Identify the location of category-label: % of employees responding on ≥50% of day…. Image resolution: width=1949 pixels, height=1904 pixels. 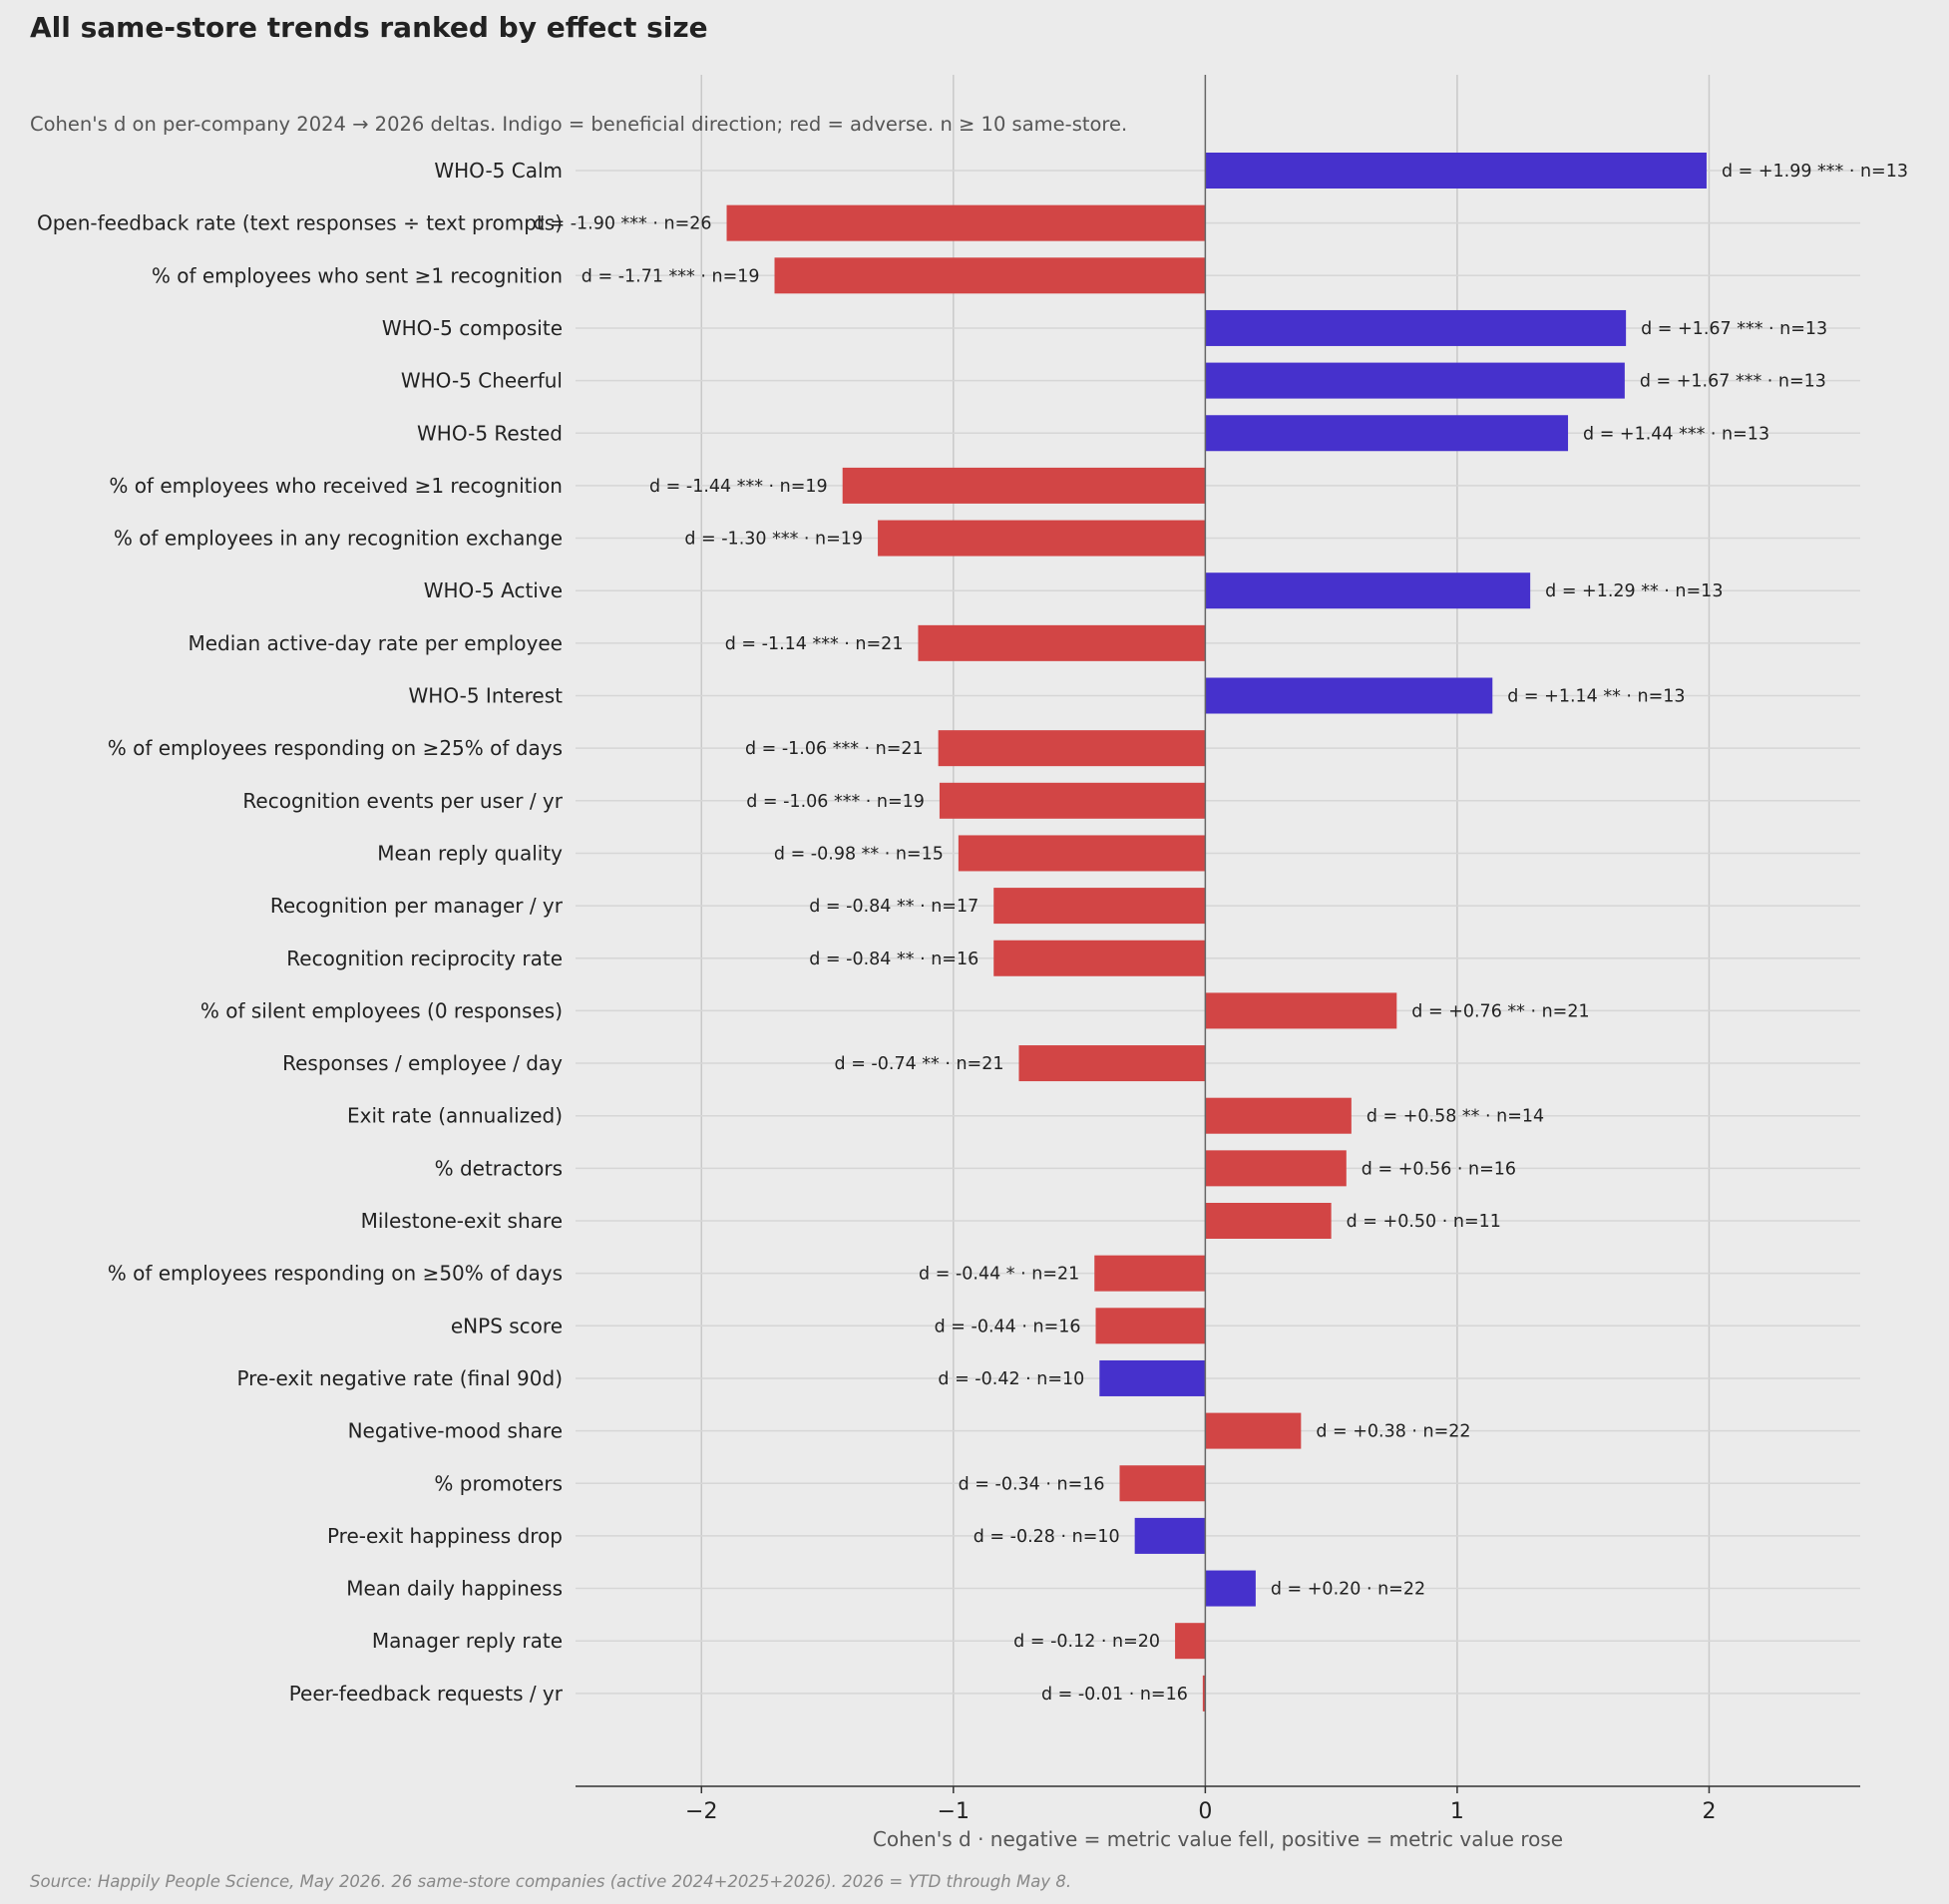
(336, 1274).